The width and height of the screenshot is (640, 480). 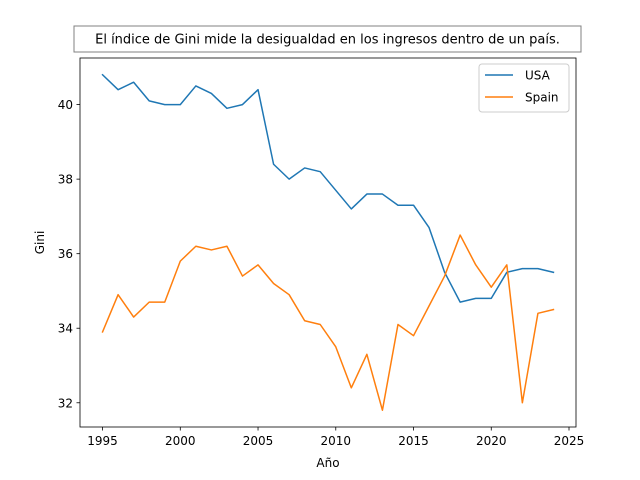 I want to click on x-axis-label: Año, so click(x=327, y=463).